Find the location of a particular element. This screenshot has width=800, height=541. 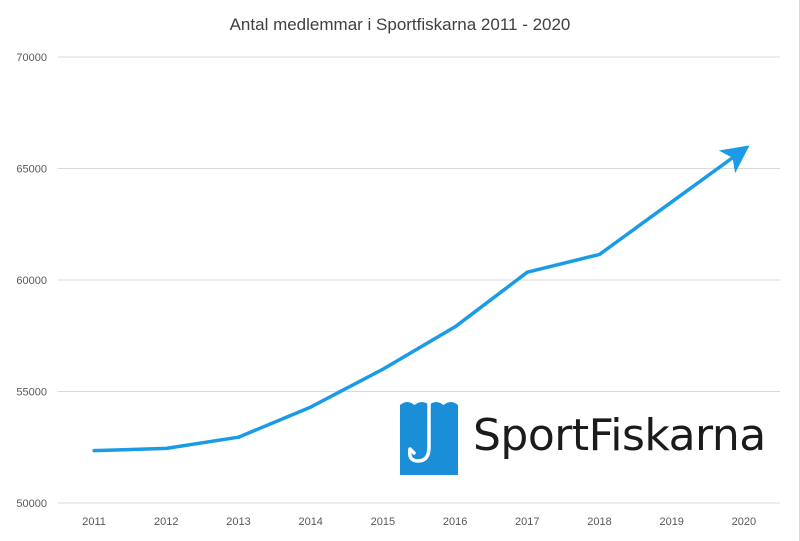

x-tick-label: 2013 is located at coordinates (238, 522).